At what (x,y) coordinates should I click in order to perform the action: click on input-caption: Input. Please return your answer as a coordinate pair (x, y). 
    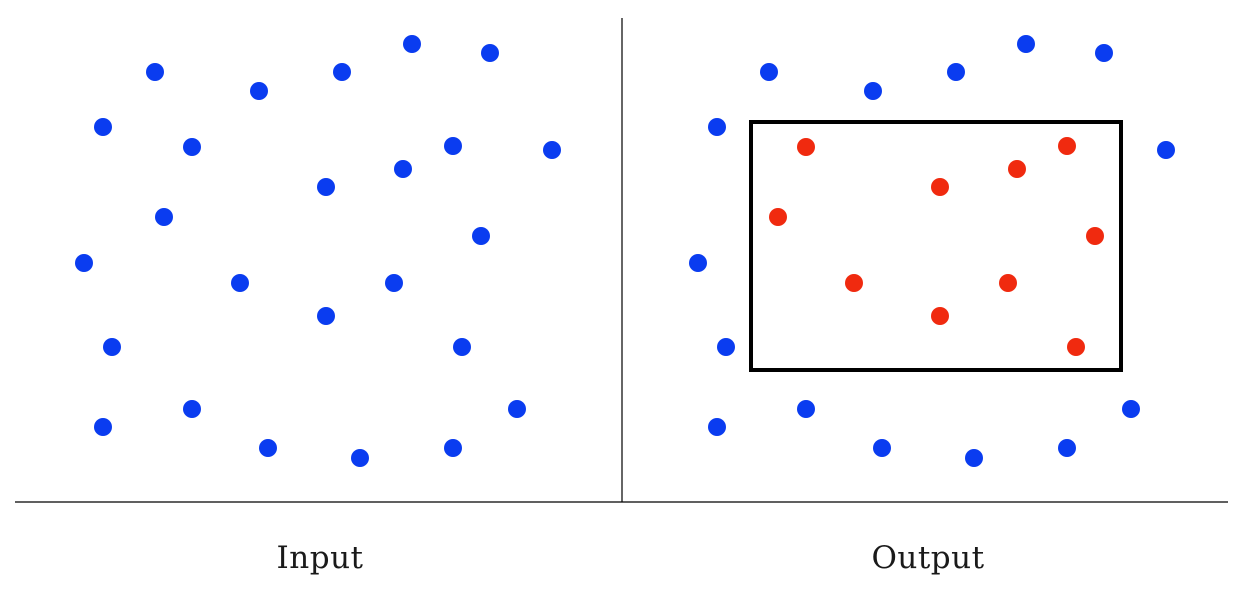
    Looking at the image, I should click on (320, 558).